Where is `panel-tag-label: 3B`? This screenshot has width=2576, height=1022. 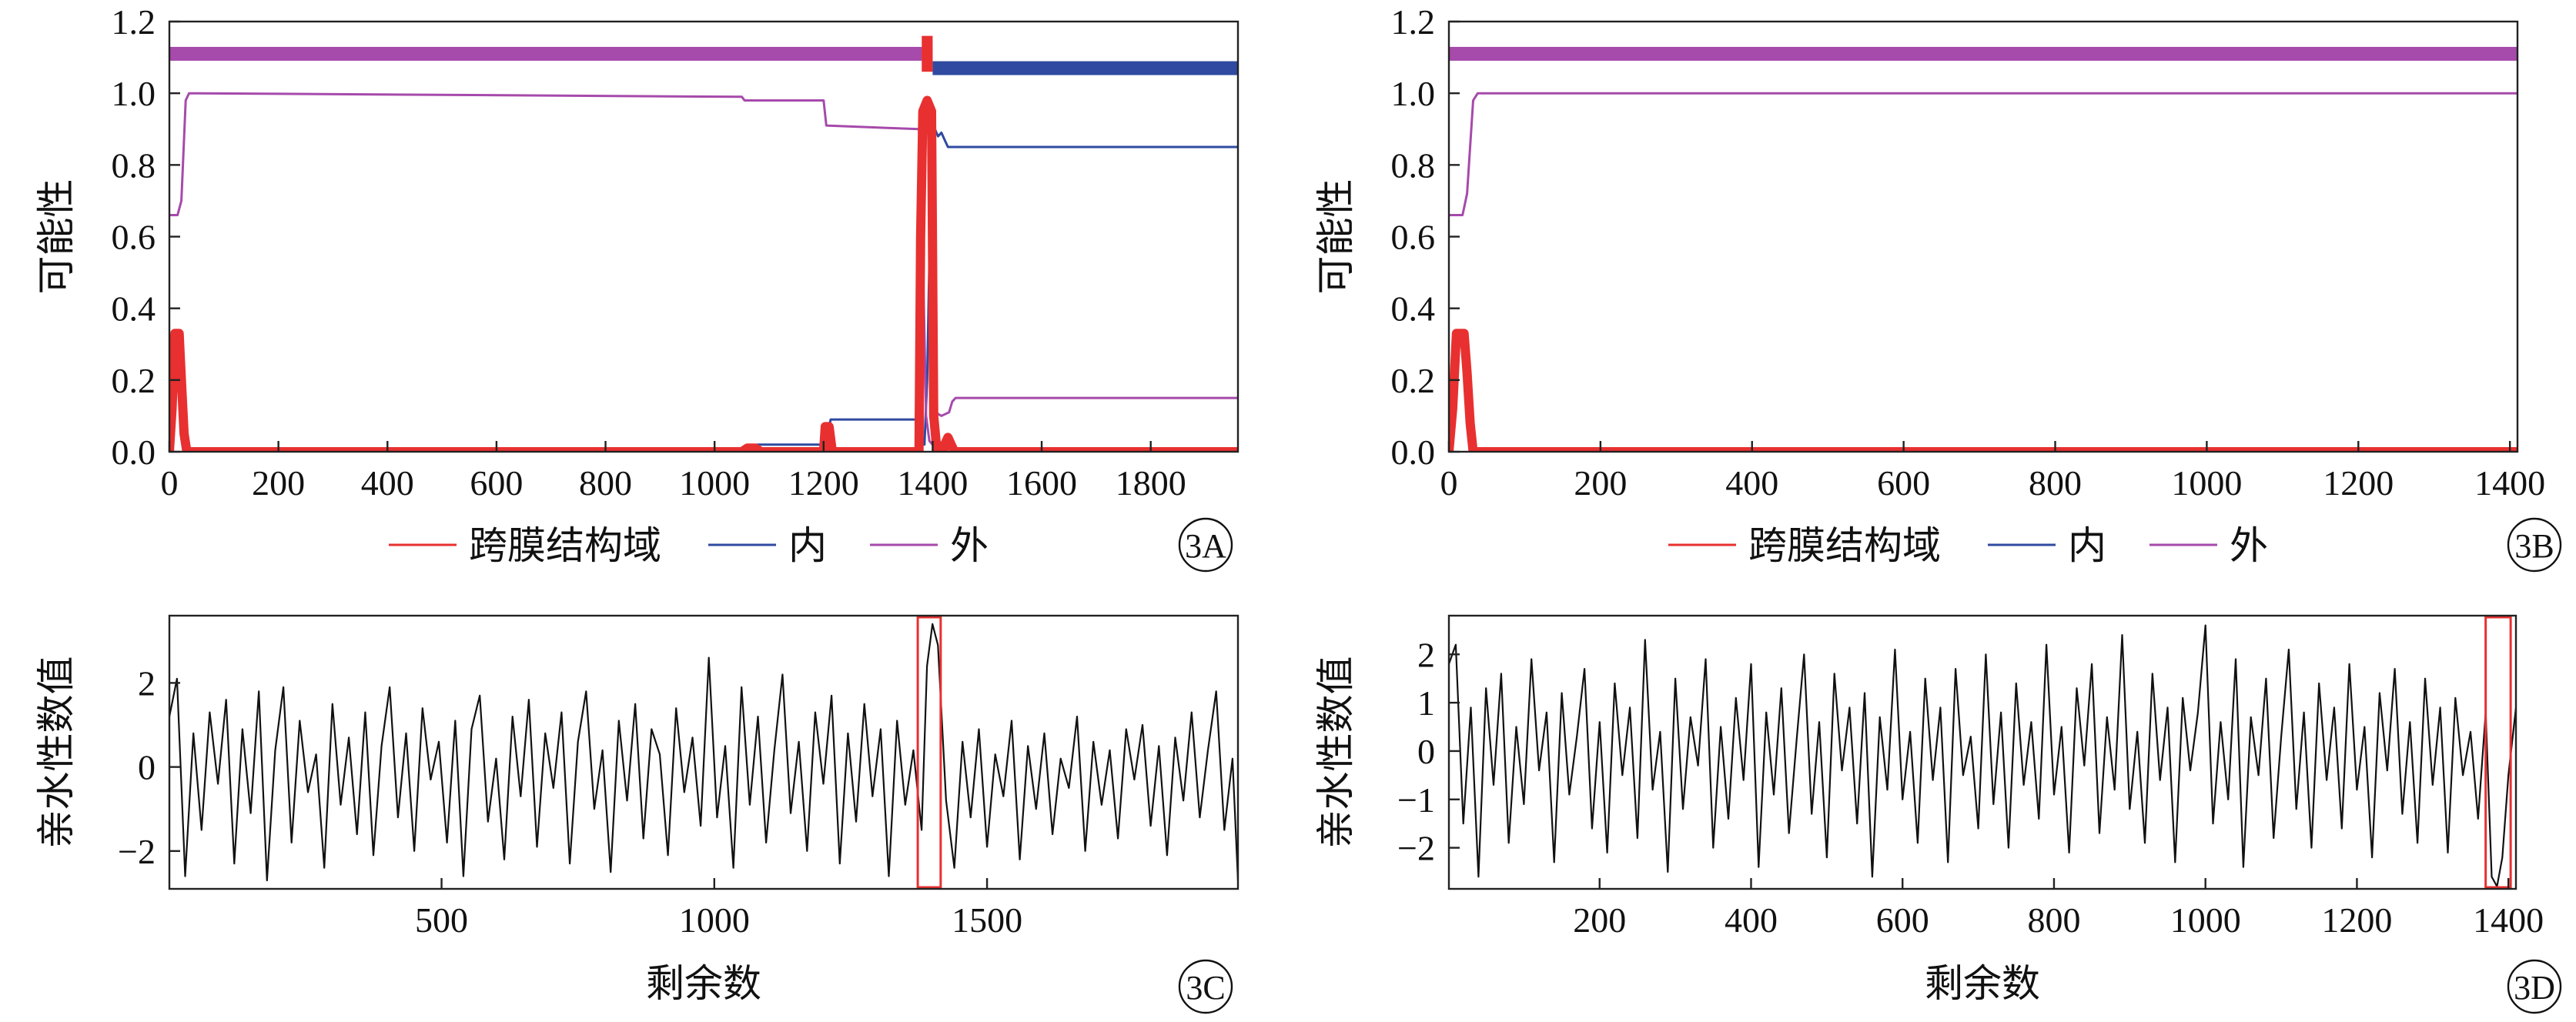 panel-tag-label: 3B is located at coordinates (2534, 546).